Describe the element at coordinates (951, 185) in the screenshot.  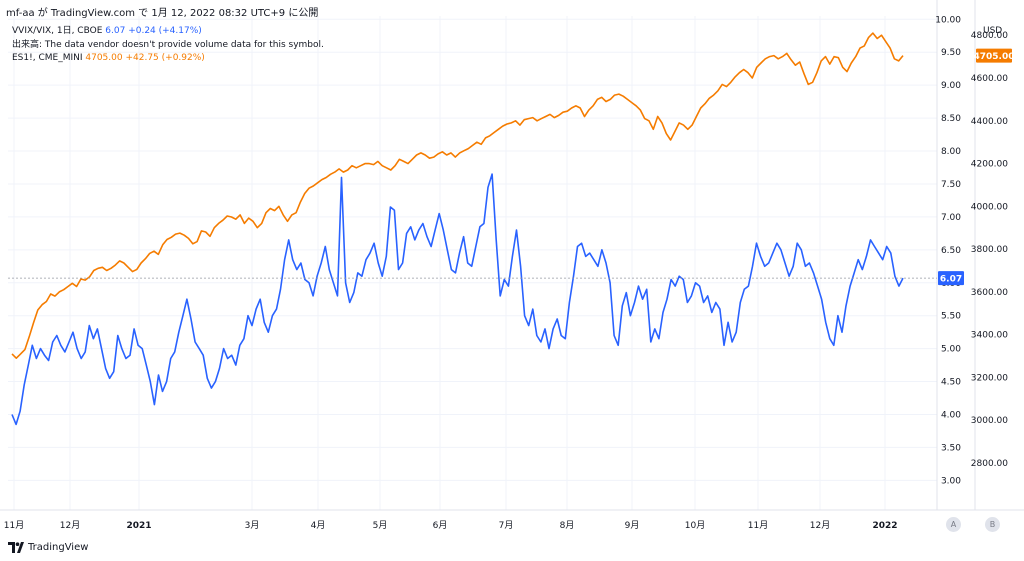
I see `left-axis-tick-label: 7.50` at that location.